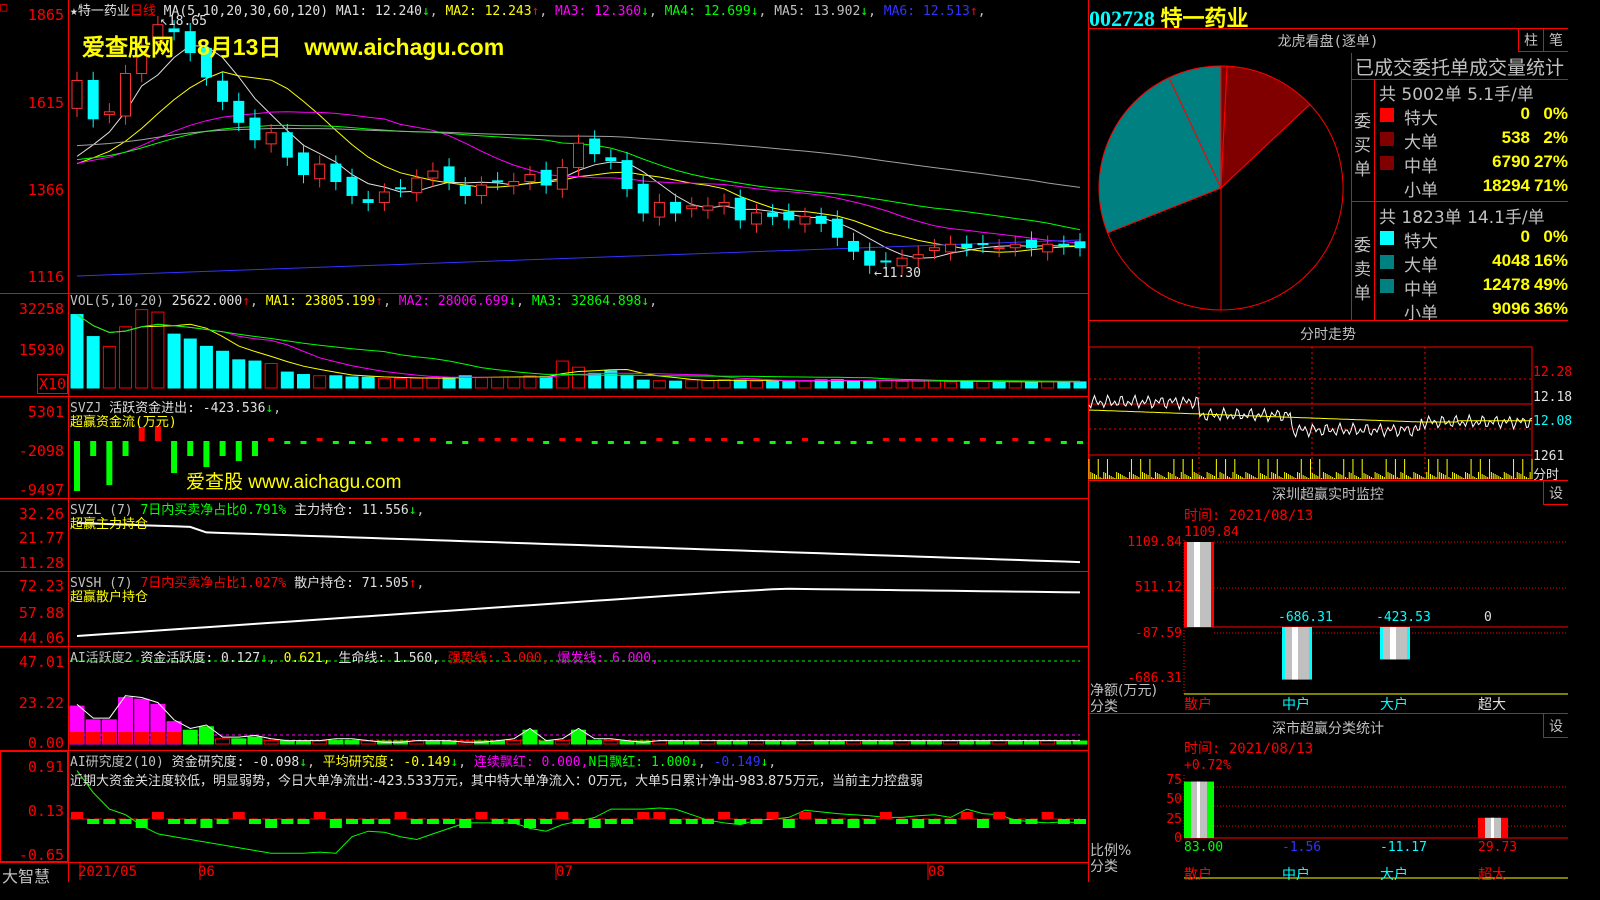 The image size is (1600, 900). What do you see at coordinates (1296, 705) in the screenshot?
I see `category-label: 中户` at bounding box center [1296, 705].